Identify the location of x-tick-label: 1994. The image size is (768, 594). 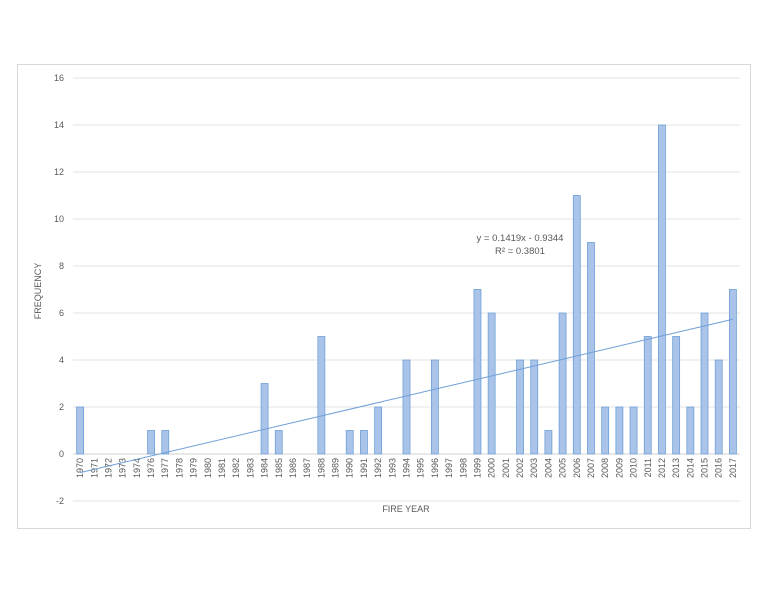
(407, 468).